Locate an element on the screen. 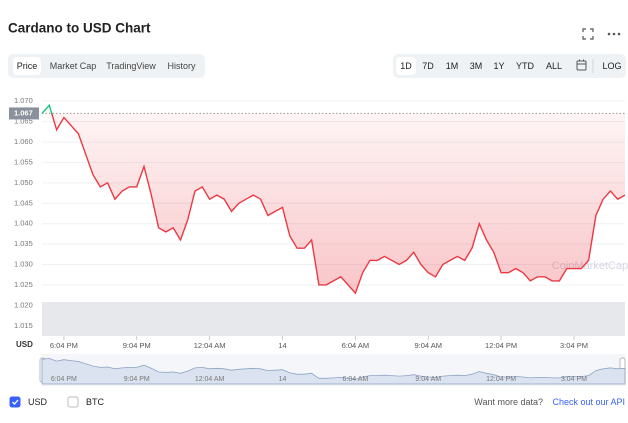 The height and width of the screenshot is (423, 628). tab: Market Cap is located at coordinates (73, 66).